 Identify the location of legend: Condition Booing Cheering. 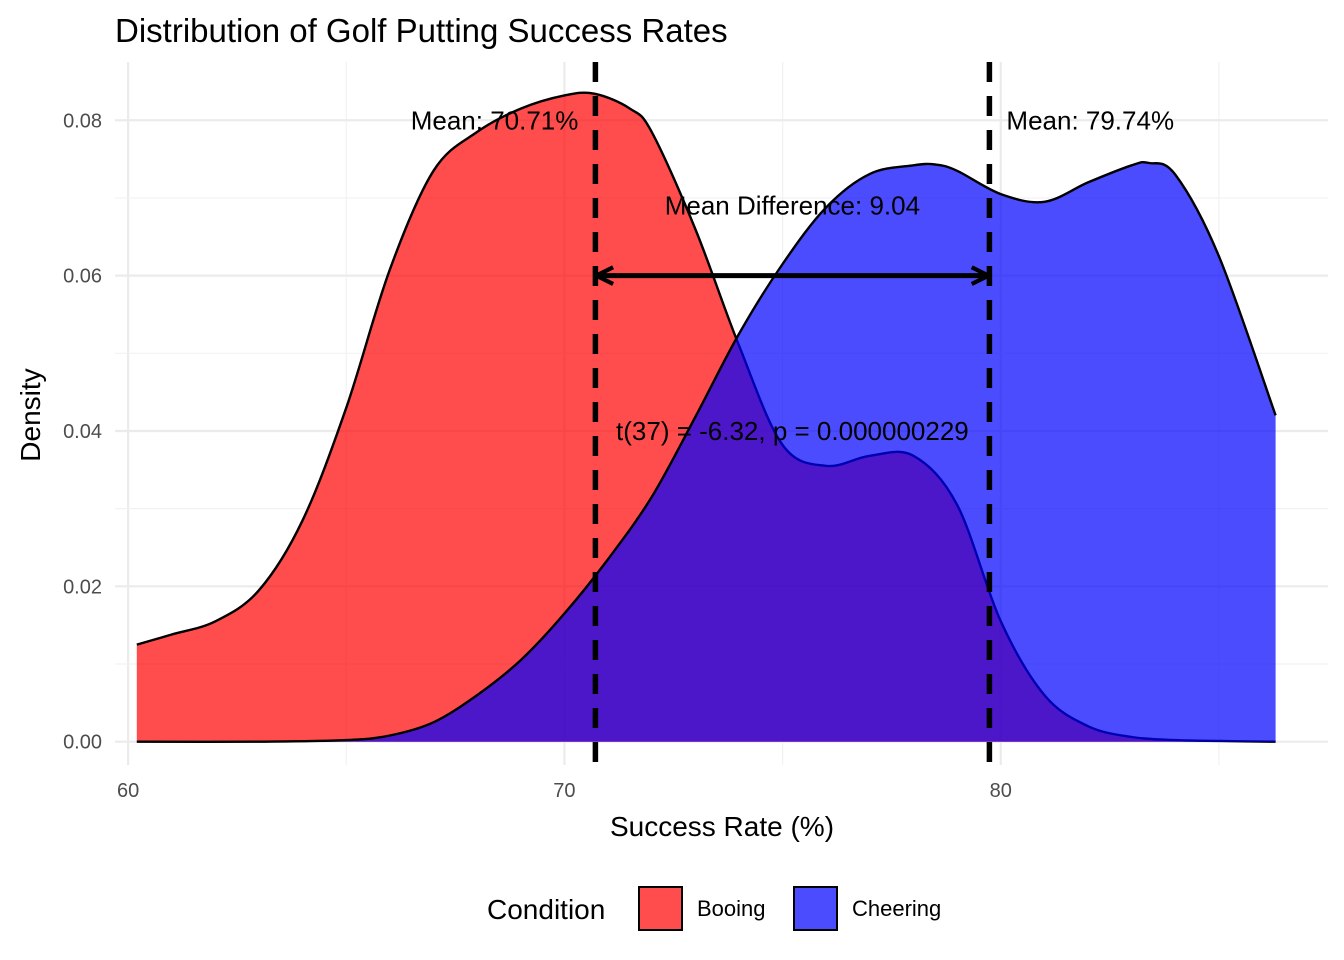
(714, 908).